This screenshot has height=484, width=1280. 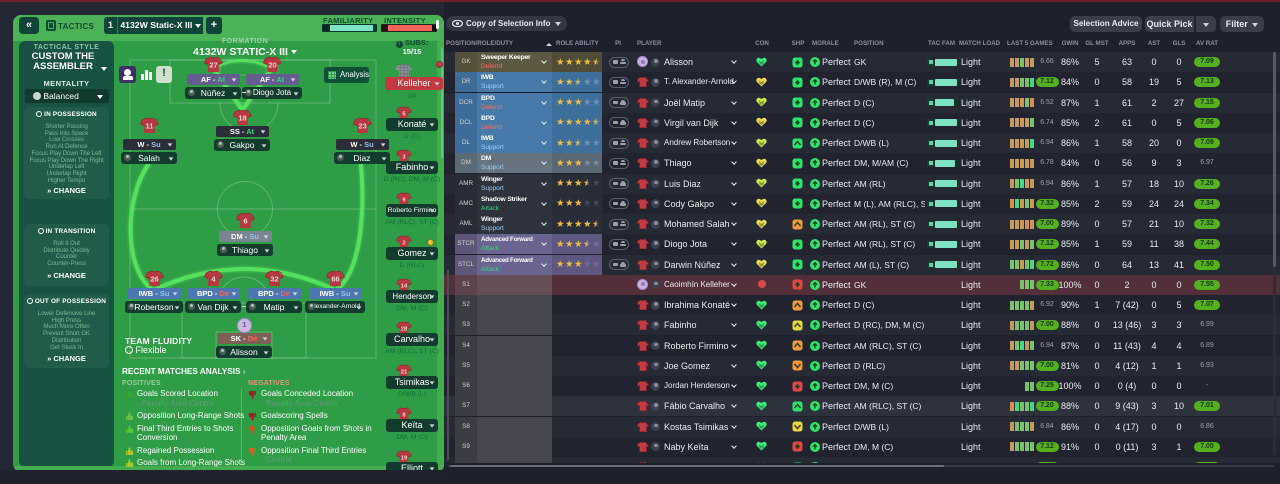 I want to click on svg-text: 27, so click(x=213, y=65).